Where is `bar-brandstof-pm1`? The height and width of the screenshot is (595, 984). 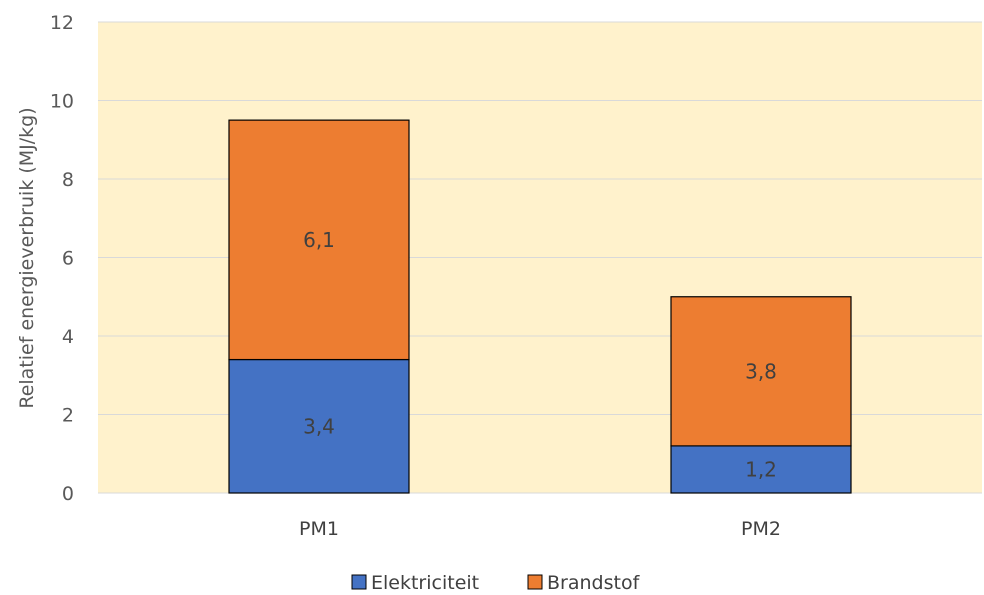 bar-brandstof-pm1 is located at coordinates (319, 240).